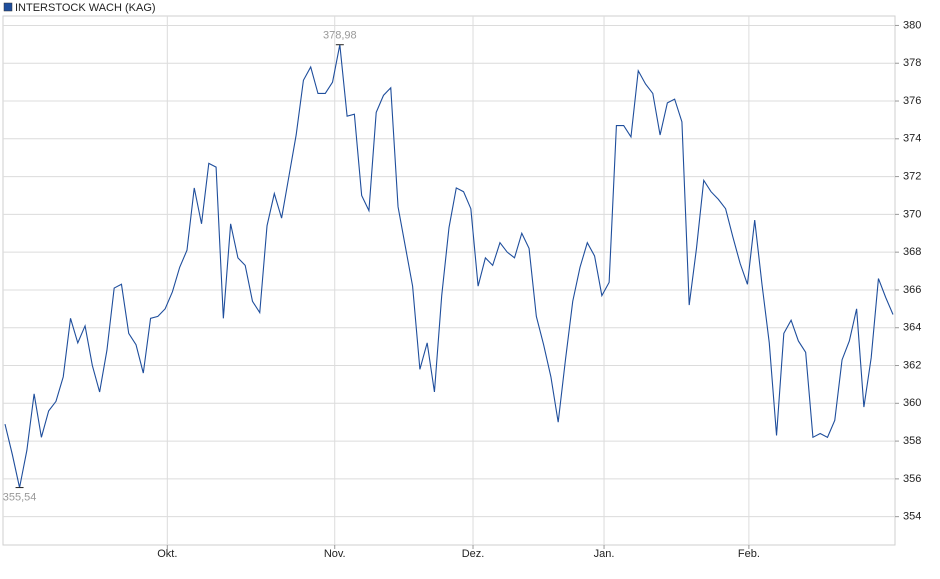 The height and width of the screenshot is (579, 940). Describe the element at coordinates (749, 554) in the screenshot. I see `x-tick-label: Feb.` at that location.